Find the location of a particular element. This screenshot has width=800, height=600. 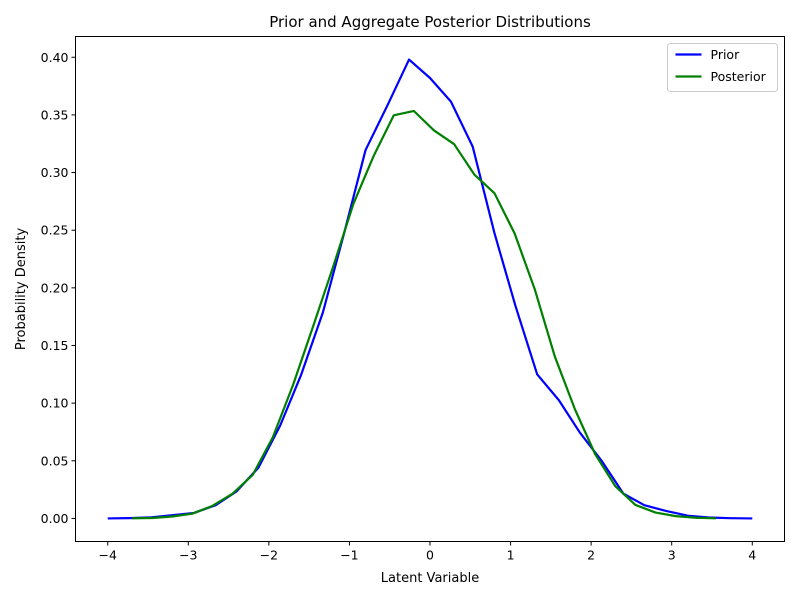

y-tick-label: 0.10 is located at coordinates (55, 403).